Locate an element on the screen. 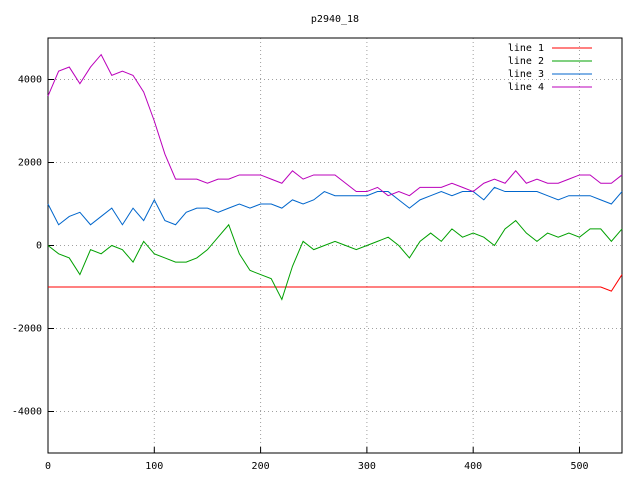  y-tick-label: -2000 is located at coordinates (27, 329).